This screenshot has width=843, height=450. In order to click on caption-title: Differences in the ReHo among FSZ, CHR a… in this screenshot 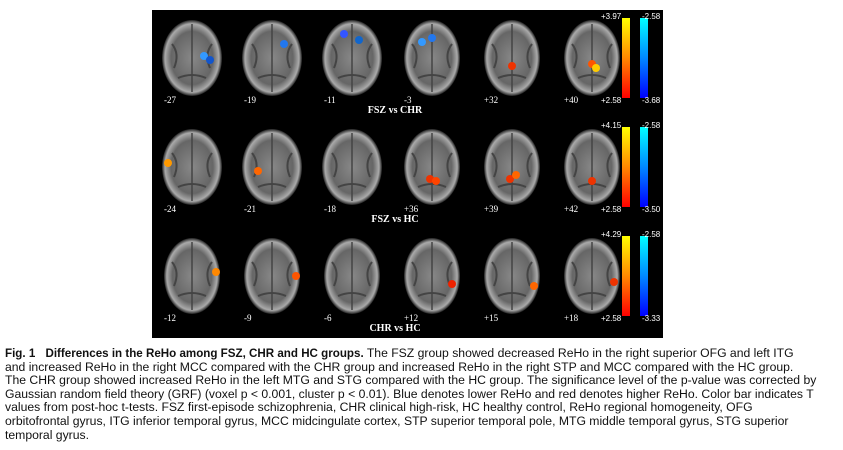, I will do `click(204, 353)`.